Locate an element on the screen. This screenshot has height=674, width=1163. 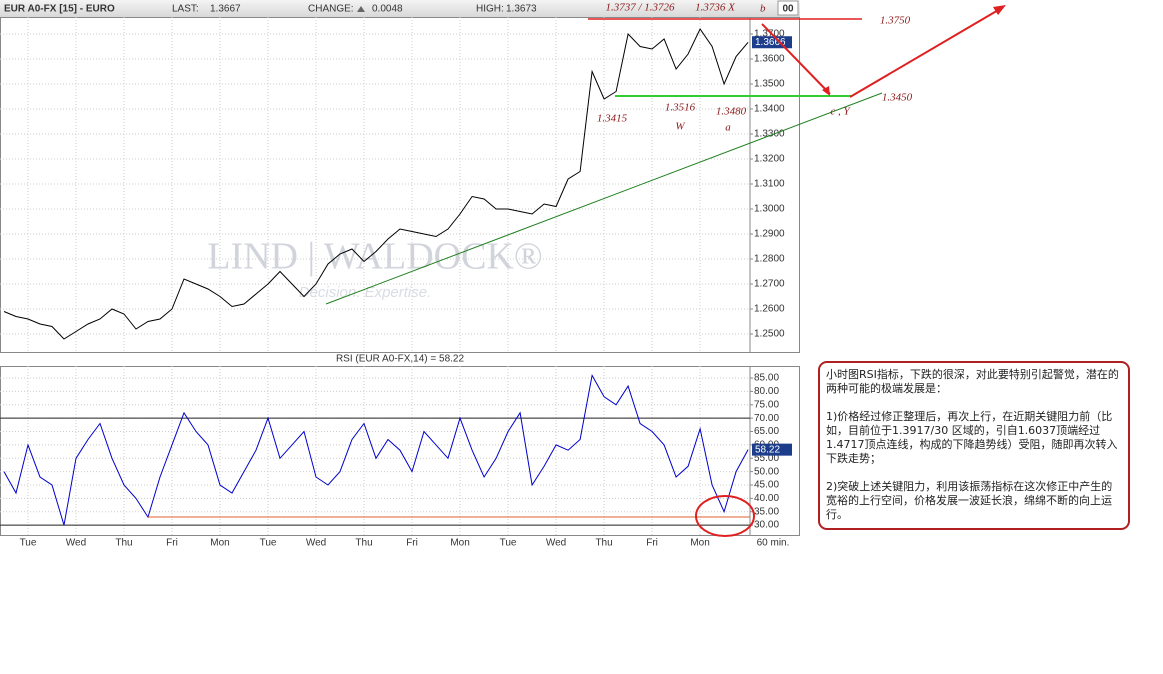
y-tick-label: 1.3400 is located at coordinates (769, 109).